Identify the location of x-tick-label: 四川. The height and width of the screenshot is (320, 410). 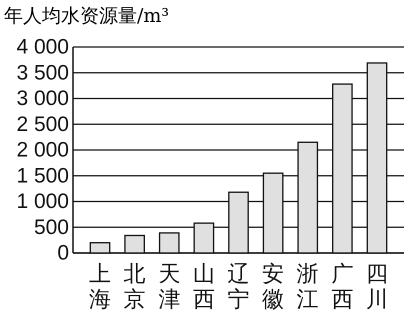
(377, 286).